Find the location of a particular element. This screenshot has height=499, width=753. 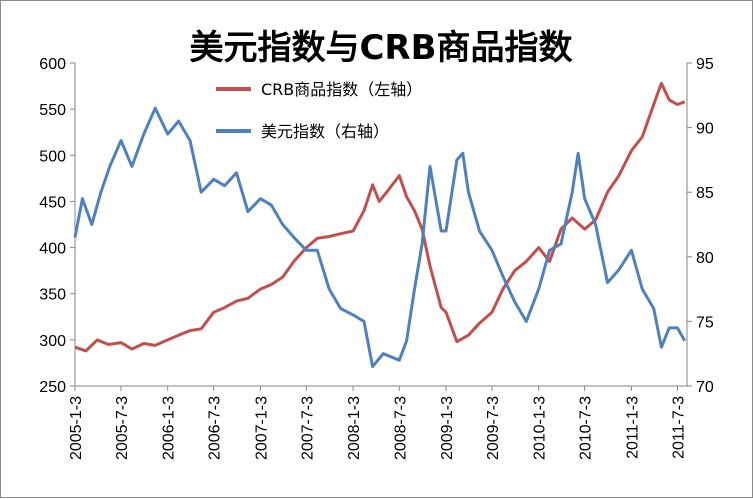

x-axis-tick-label: 2011-1-3 is located at coordinates (632, 427).